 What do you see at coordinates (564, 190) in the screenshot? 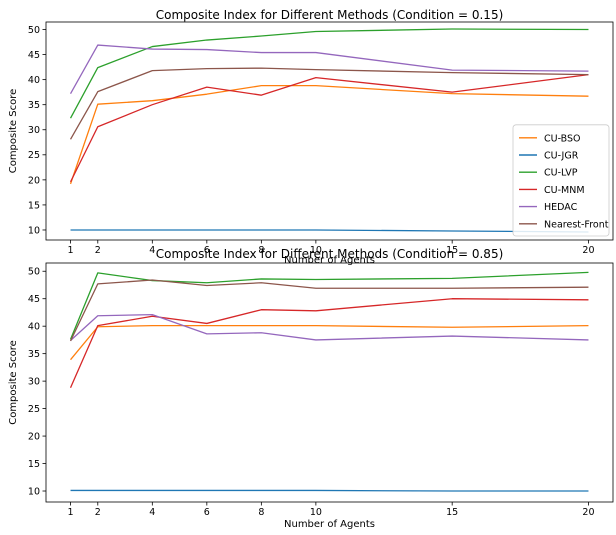
I see `legend-entry-label: CU-MNM` at bounding box center [564, 190].